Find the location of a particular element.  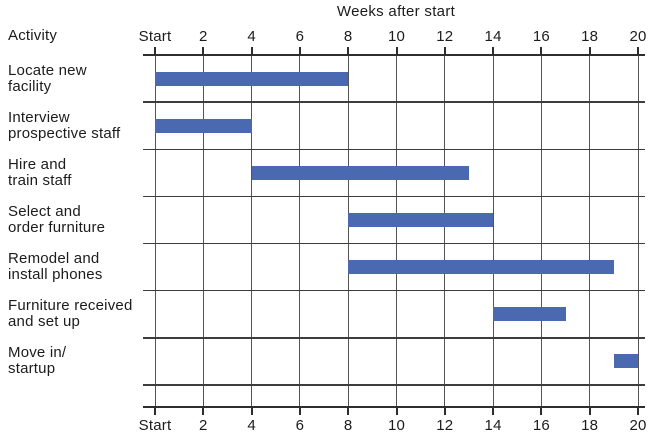

activity-label-row-1: Locate new facility is located at coordinates (80, 78).